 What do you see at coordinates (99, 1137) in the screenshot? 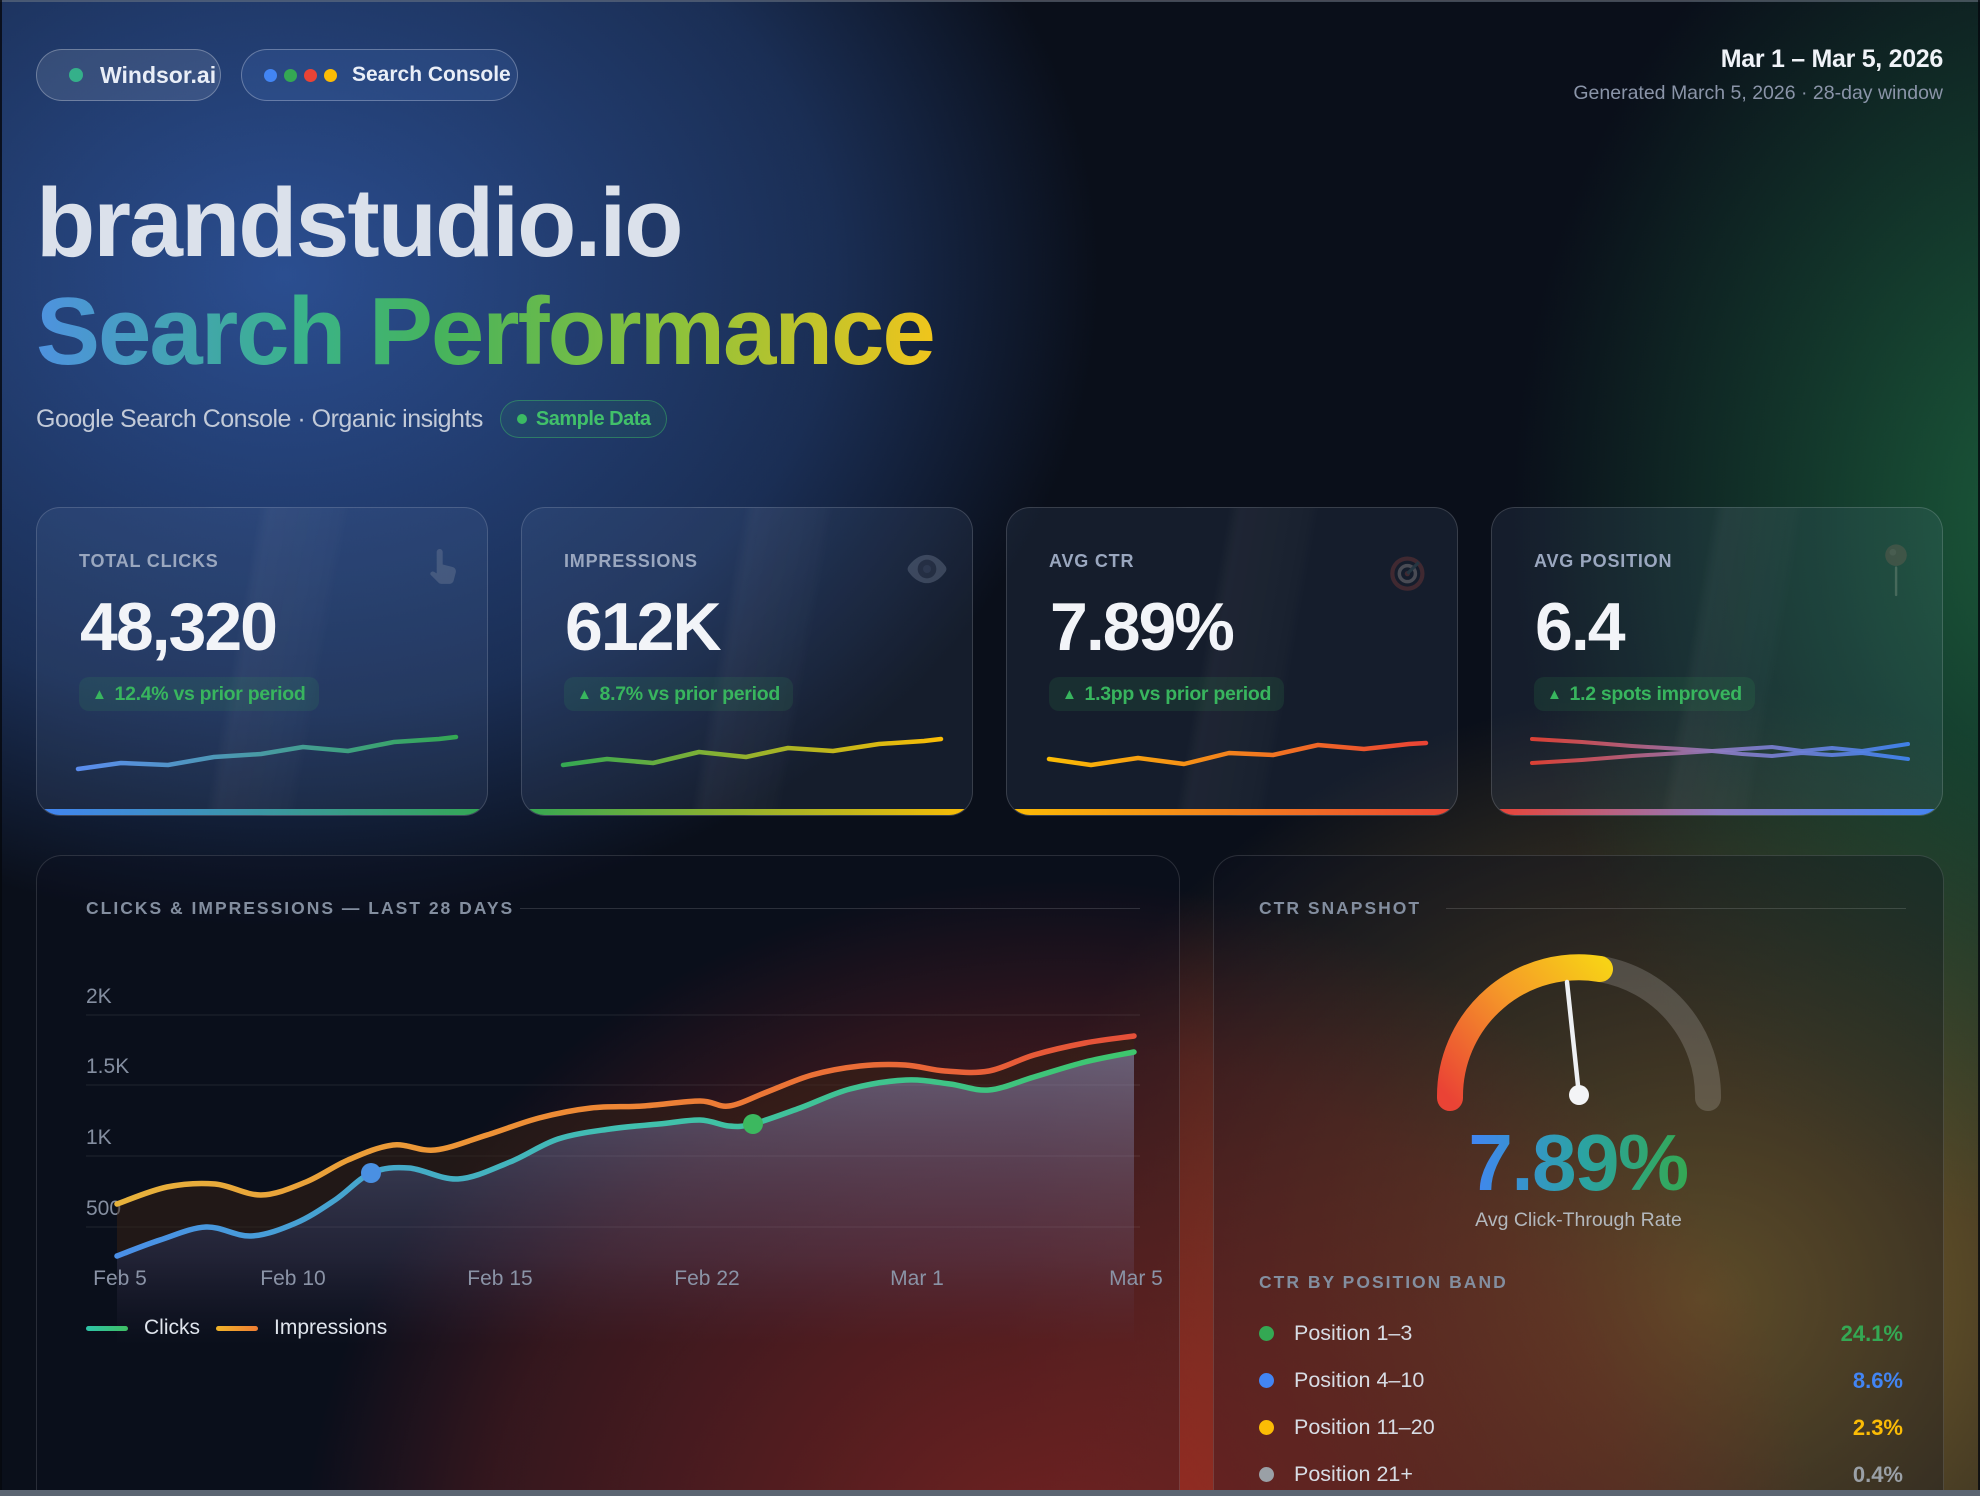
I see `svg-text: 1K` at bounding box center [99, 1137].